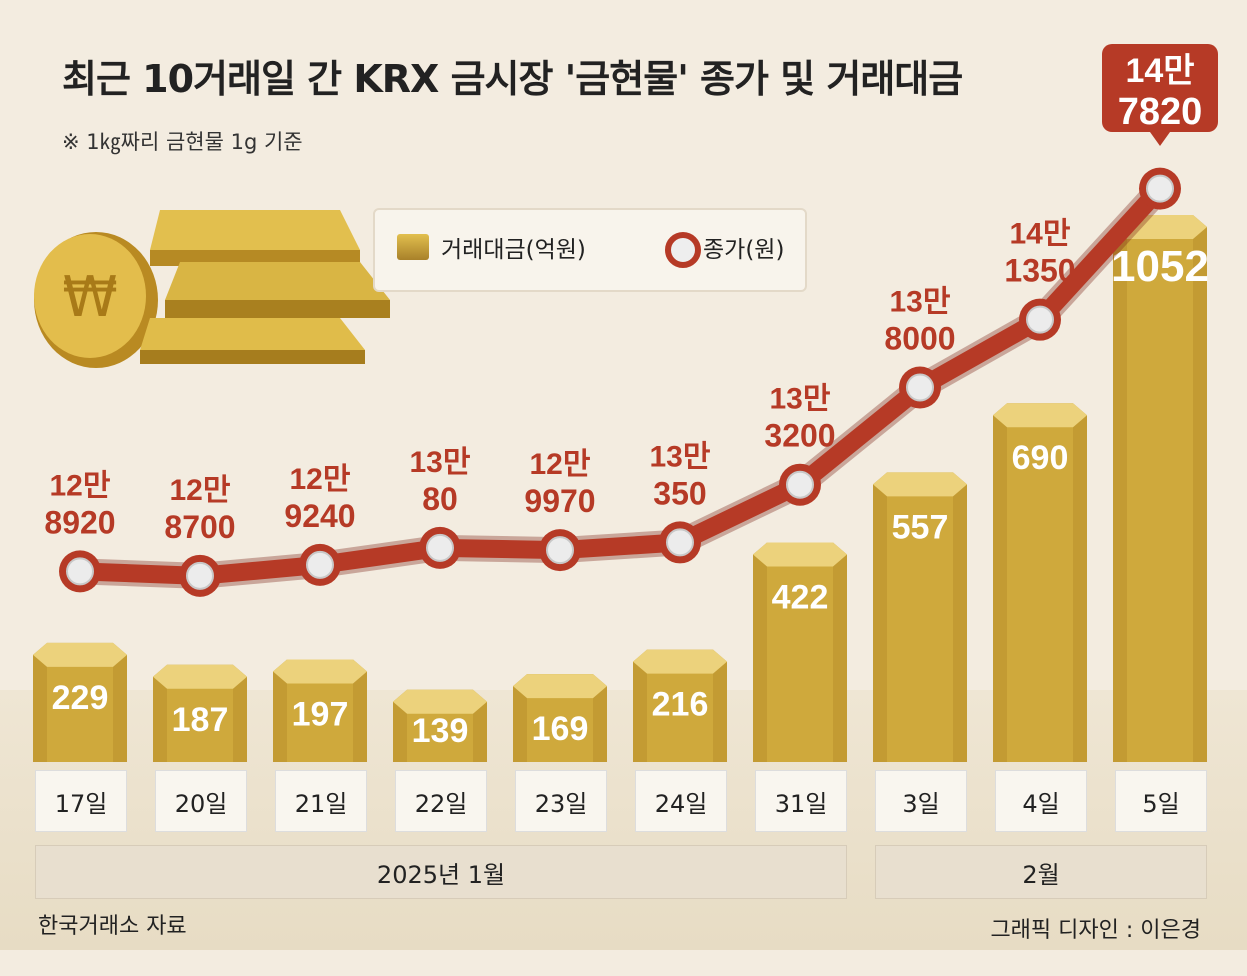 This screenshot has height=976, width=1247. I want to click on x-tick-label: 31일, so click(801, 801).